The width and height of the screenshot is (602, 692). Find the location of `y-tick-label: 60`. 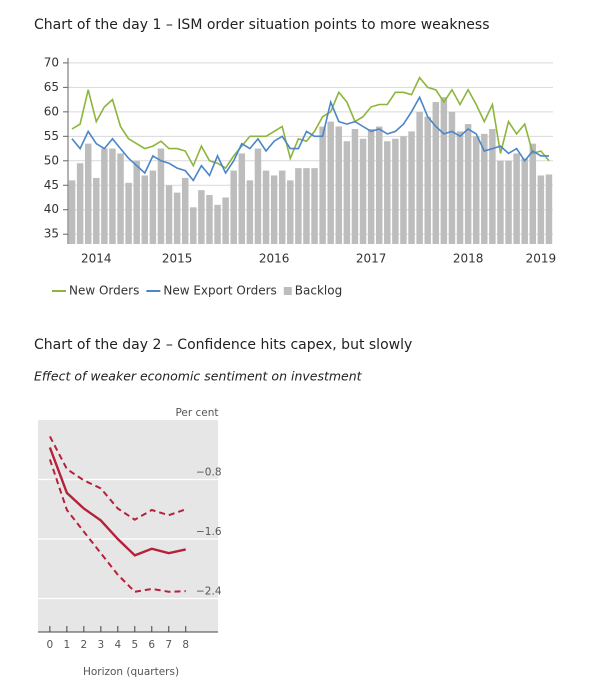

y-tick-label: 60 is located at coordinates (51, 111).